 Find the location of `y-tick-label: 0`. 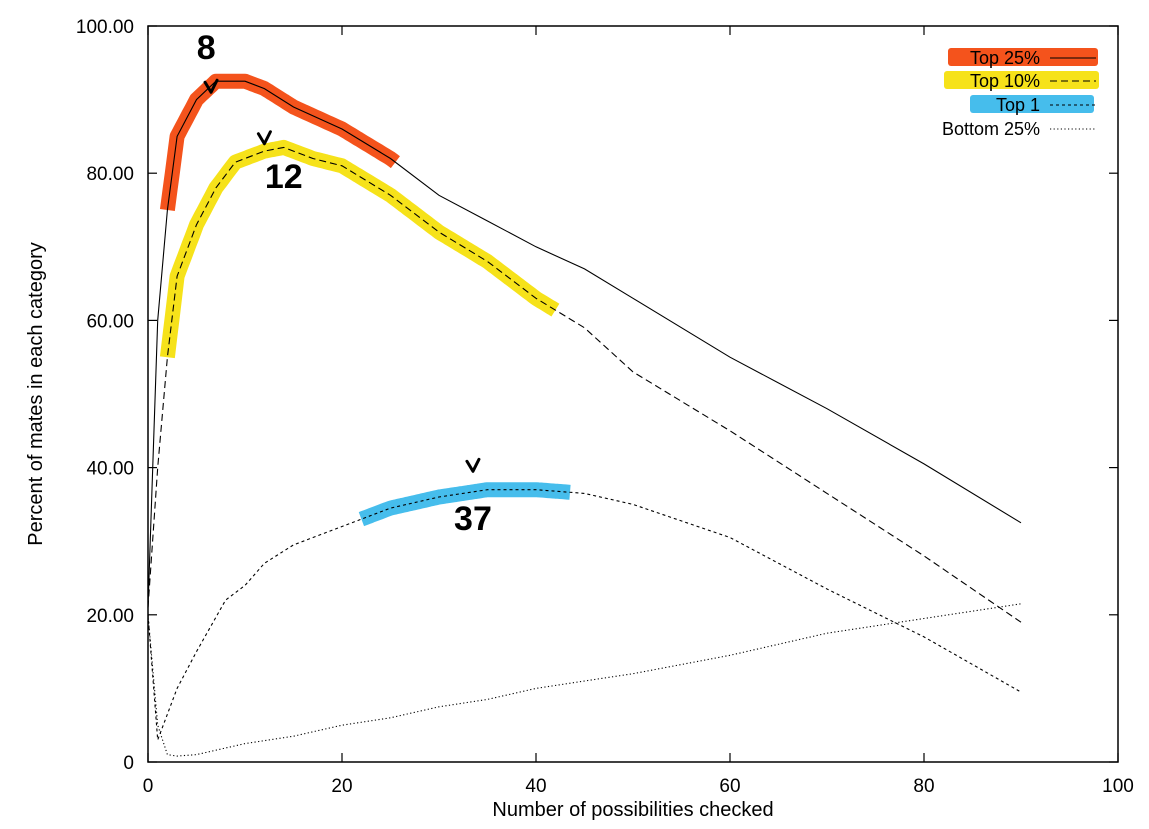

y-tick-label: 0 is located at coordinates (128, 763).